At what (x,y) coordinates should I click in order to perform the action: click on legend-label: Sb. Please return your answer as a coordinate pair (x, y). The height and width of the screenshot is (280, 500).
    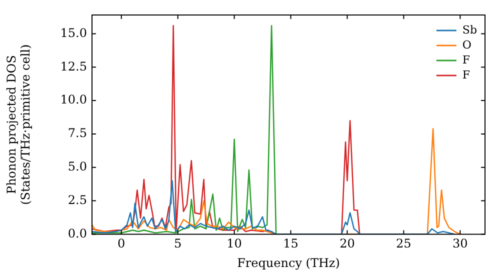
    Looking at the image, I should click on (469, 29).